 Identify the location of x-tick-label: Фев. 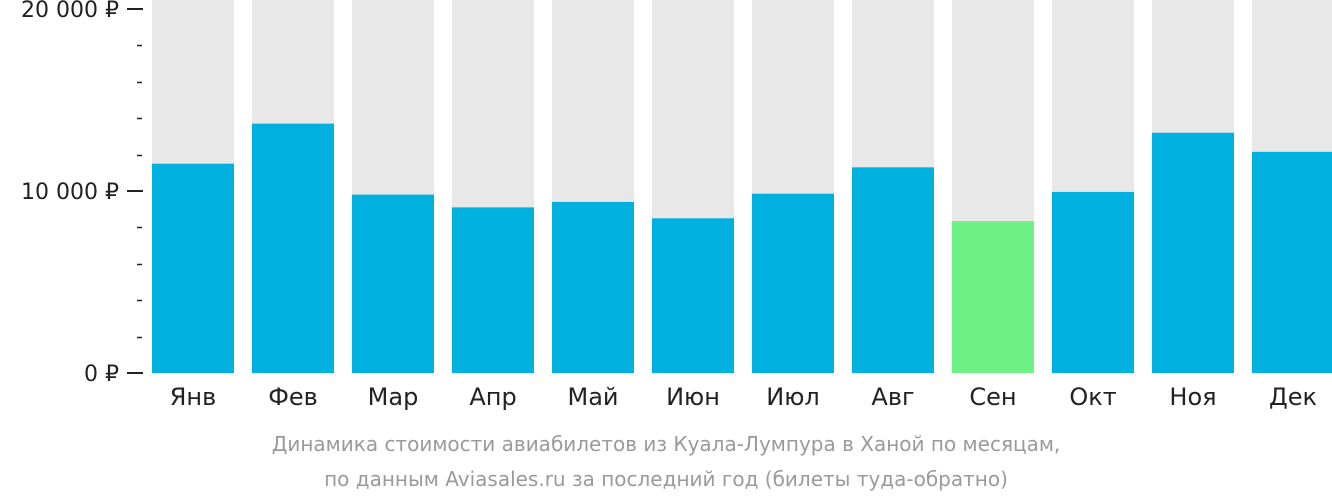
(293, 397).